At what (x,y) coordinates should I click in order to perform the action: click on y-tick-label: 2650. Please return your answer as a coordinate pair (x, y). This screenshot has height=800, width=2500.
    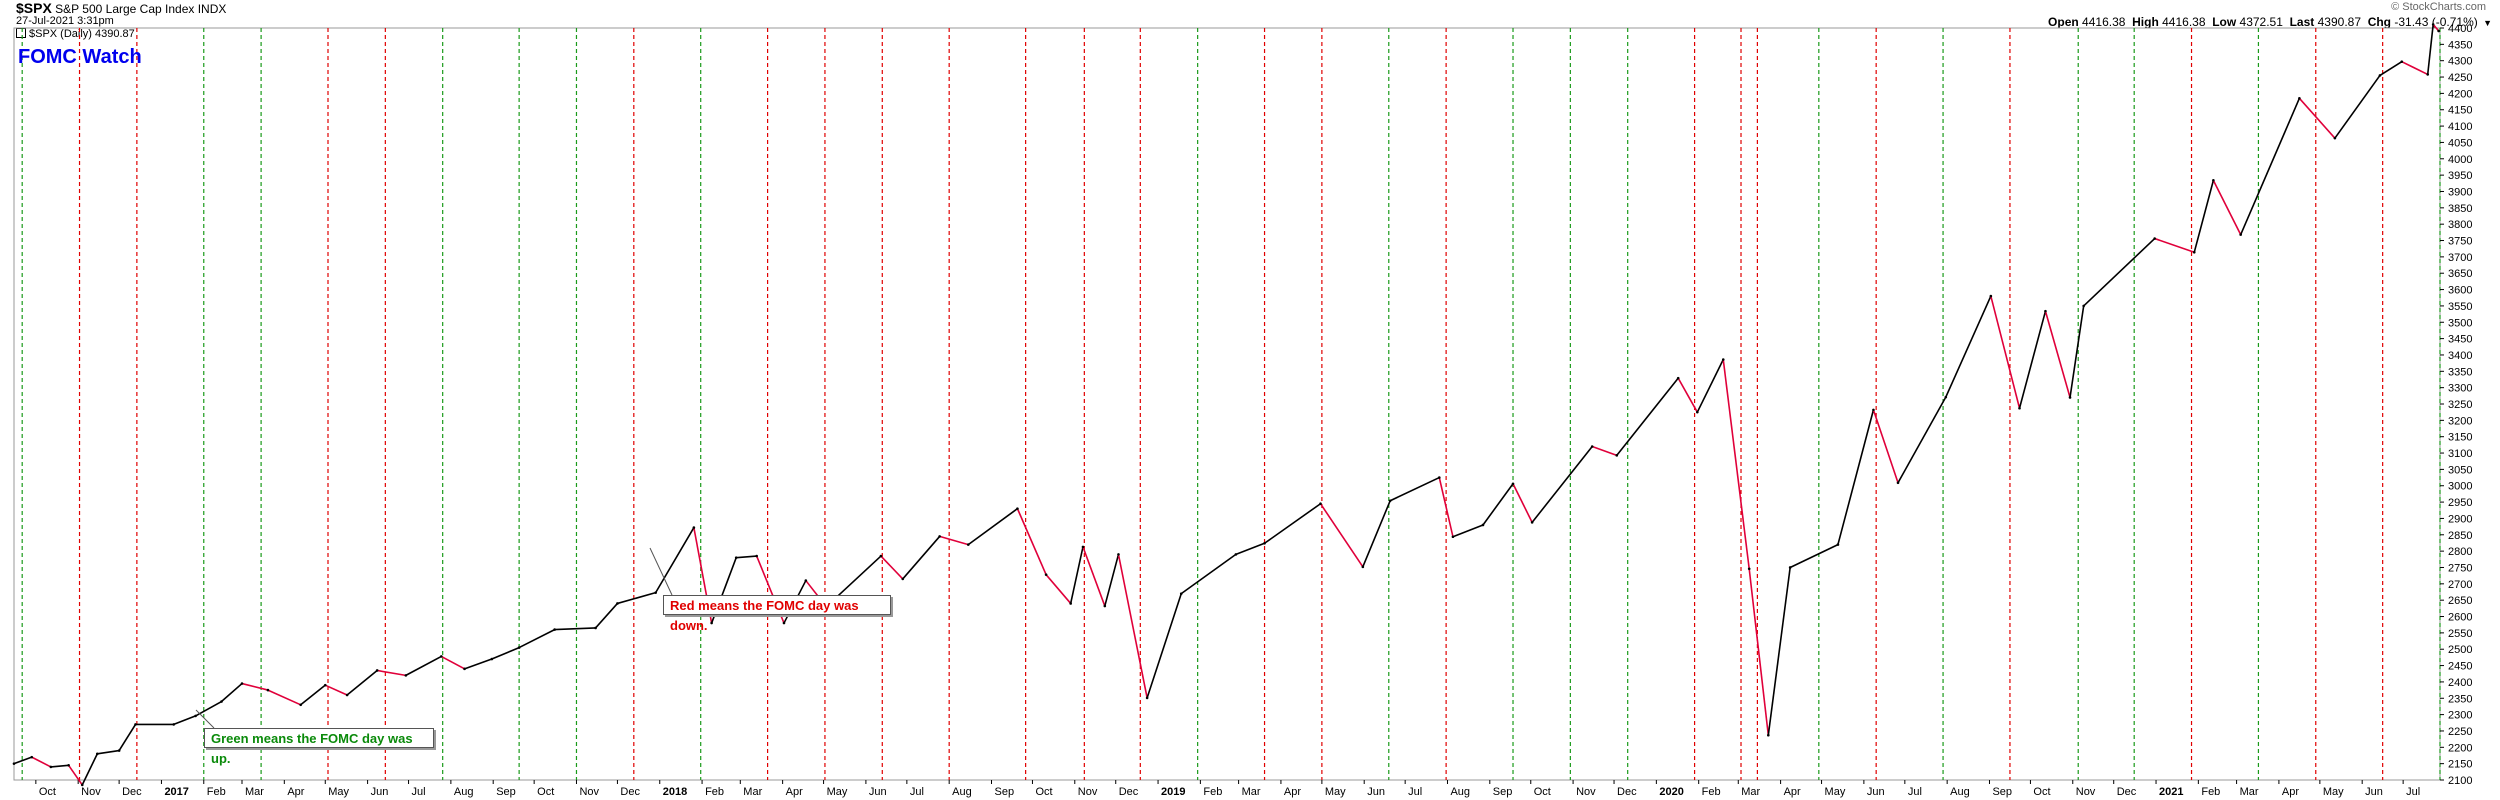
    Looking at the image, I should click on (2460, 601).